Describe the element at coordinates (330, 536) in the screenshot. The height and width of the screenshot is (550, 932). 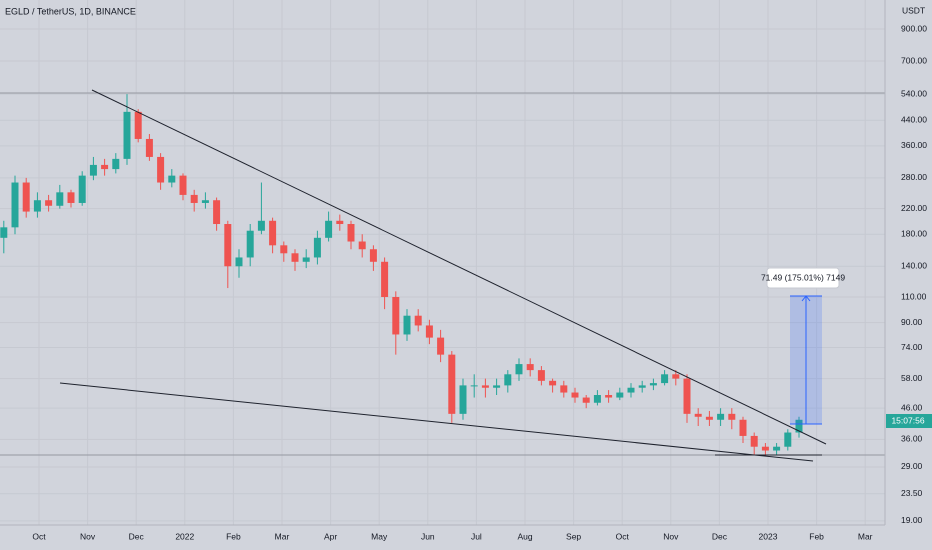
I see `x-tick-label: Apr` at that location.